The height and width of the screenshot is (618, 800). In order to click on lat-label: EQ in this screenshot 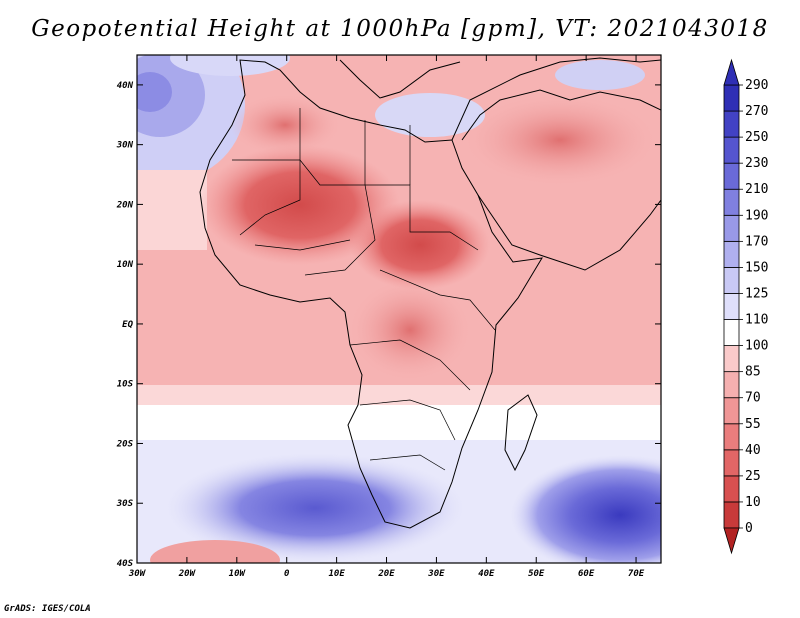, I will do `click(127, 325)`.